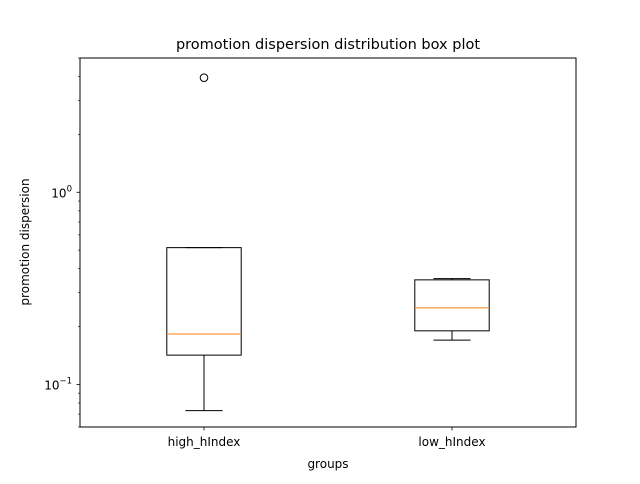 The image size is (640, 484). Describe the element at coordinates (451, 442) in the screenshot. I see `x-tick-label: low_hIndex` at that location.